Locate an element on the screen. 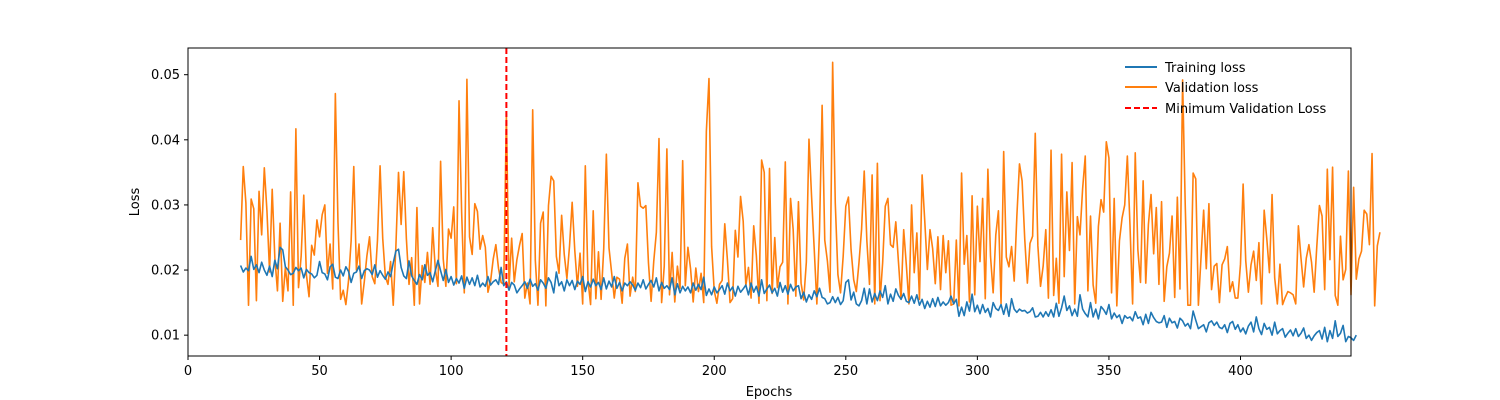  x-tick-label: 150 is located at coordinates (582, 371).